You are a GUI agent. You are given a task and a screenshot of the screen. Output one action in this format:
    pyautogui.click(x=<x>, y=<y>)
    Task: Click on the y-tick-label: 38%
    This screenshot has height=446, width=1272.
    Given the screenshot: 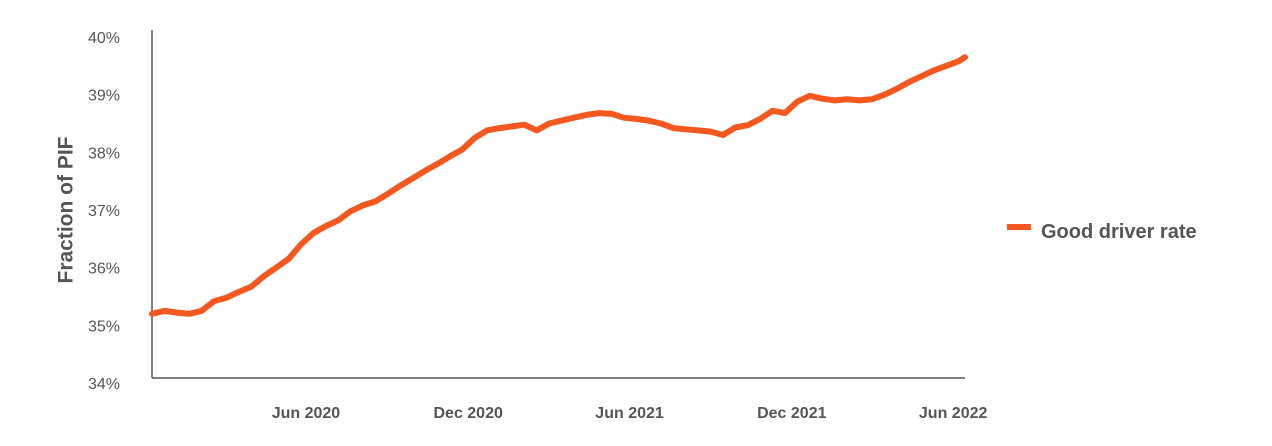 What is the action you would take?
    pyautogui.click(x=104, y=153)
    